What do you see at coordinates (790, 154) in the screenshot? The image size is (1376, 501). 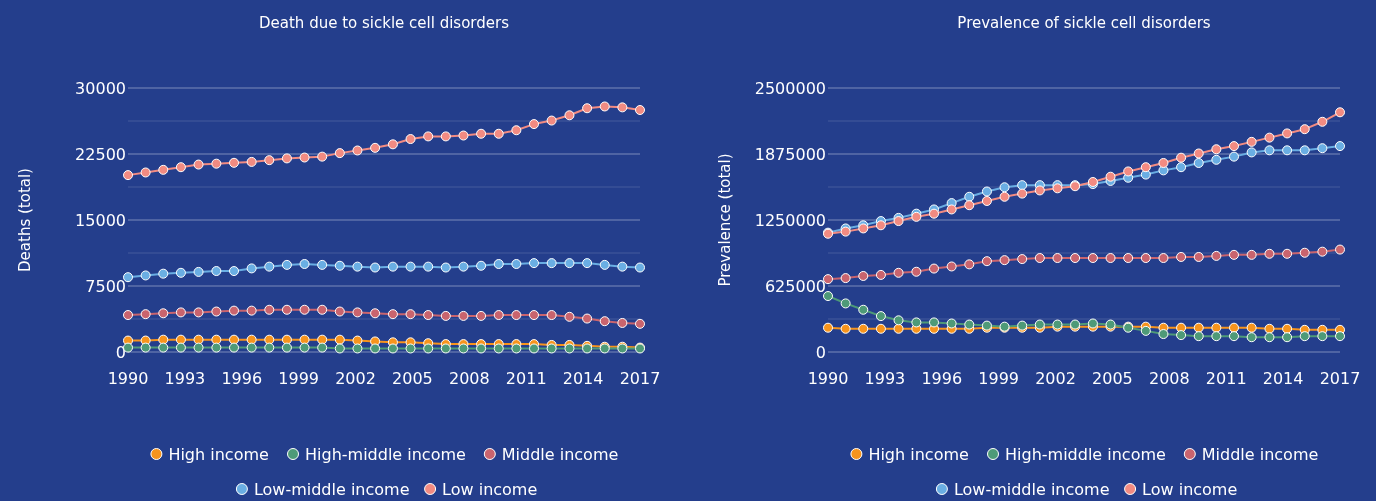 I see `y-tick-label: 1875000` at bounding box center [790, 154].